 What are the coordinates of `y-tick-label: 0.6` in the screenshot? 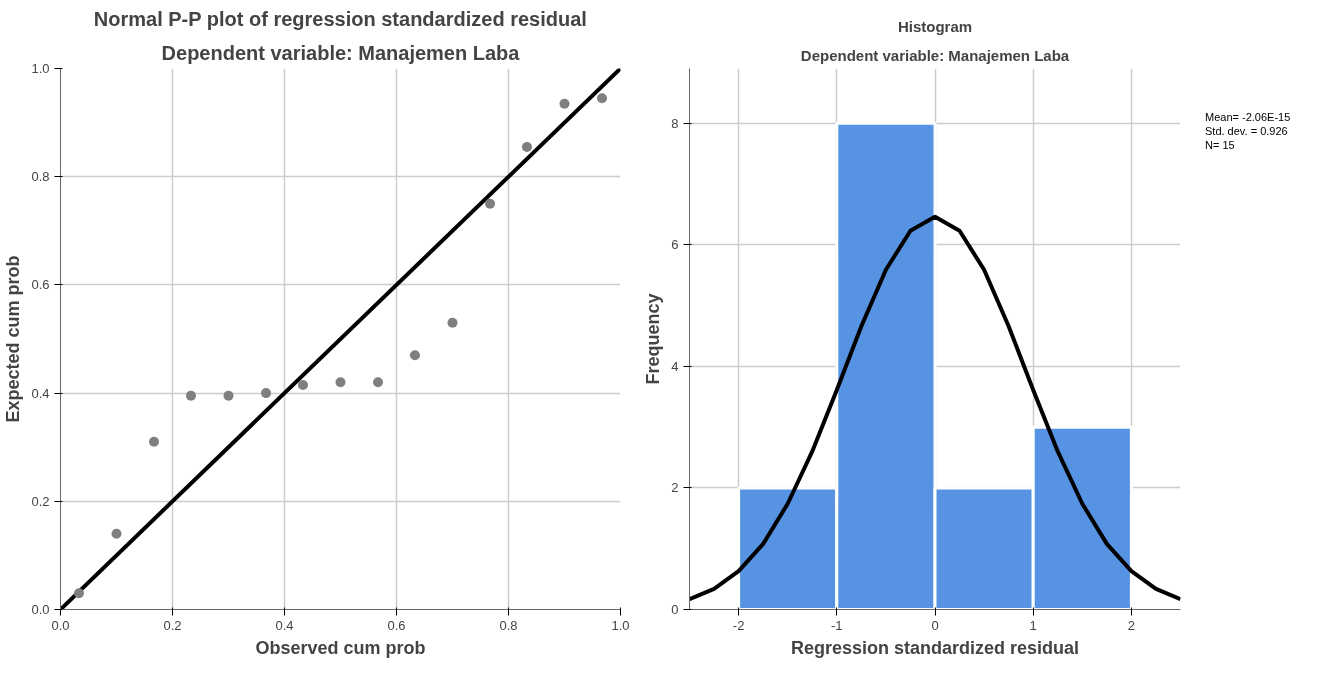 It's located at (40, 285).